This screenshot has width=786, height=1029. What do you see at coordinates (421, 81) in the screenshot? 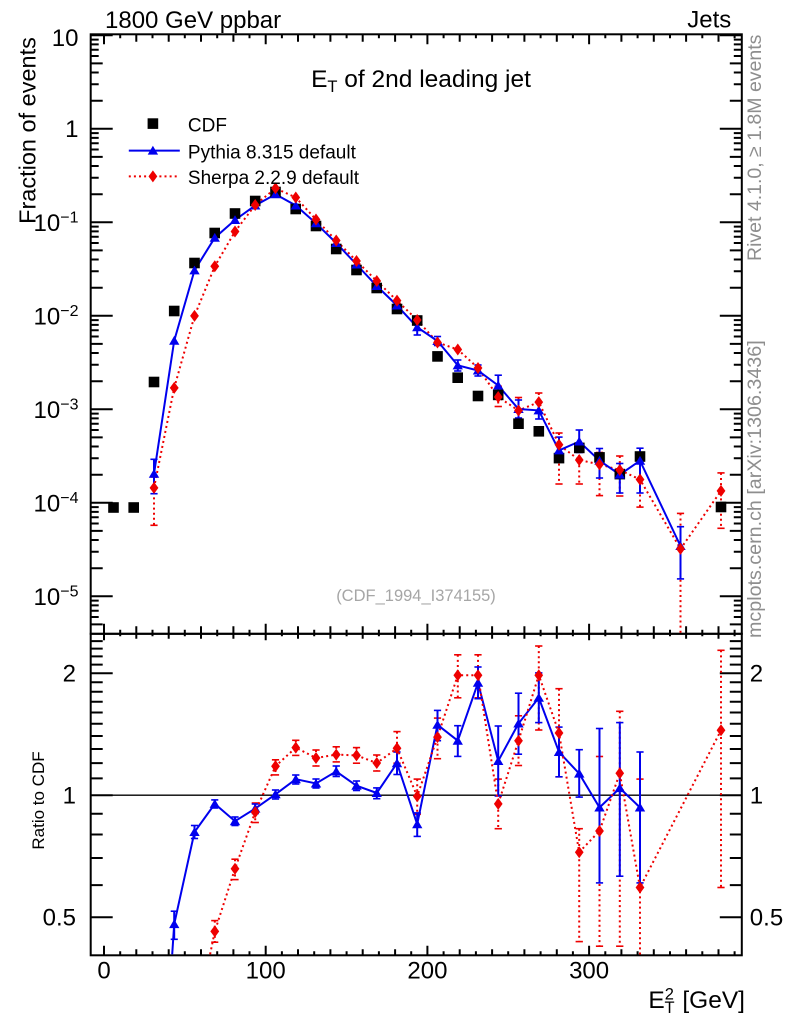
I see `svg-text: ET of 2nd leading jet` at bounding box center [421, 81].